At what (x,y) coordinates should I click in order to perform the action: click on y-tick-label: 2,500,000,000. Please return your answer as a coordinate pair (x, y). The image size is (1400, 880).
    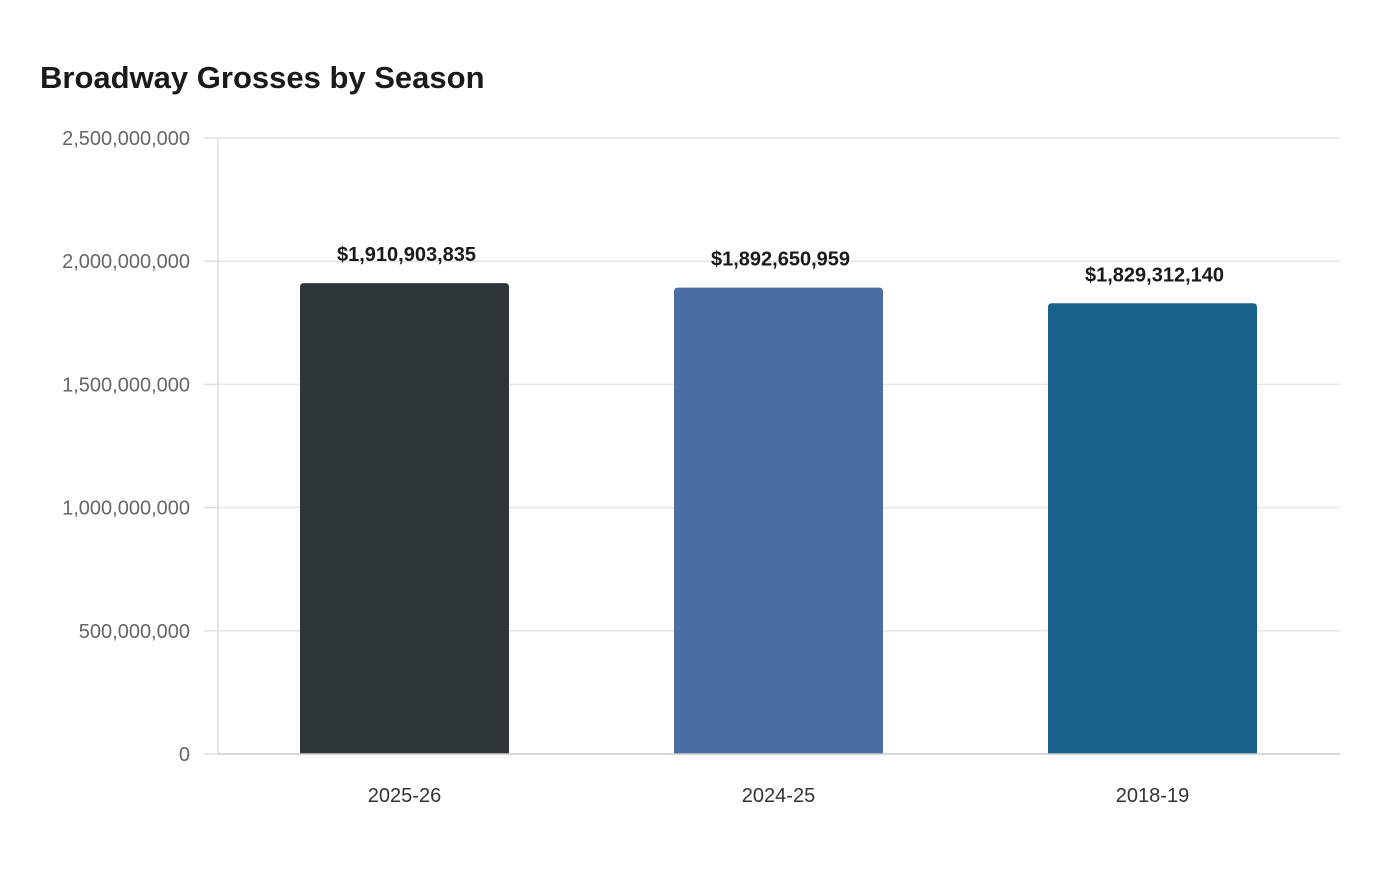
    Looking at the image, I should click on (126, 139).